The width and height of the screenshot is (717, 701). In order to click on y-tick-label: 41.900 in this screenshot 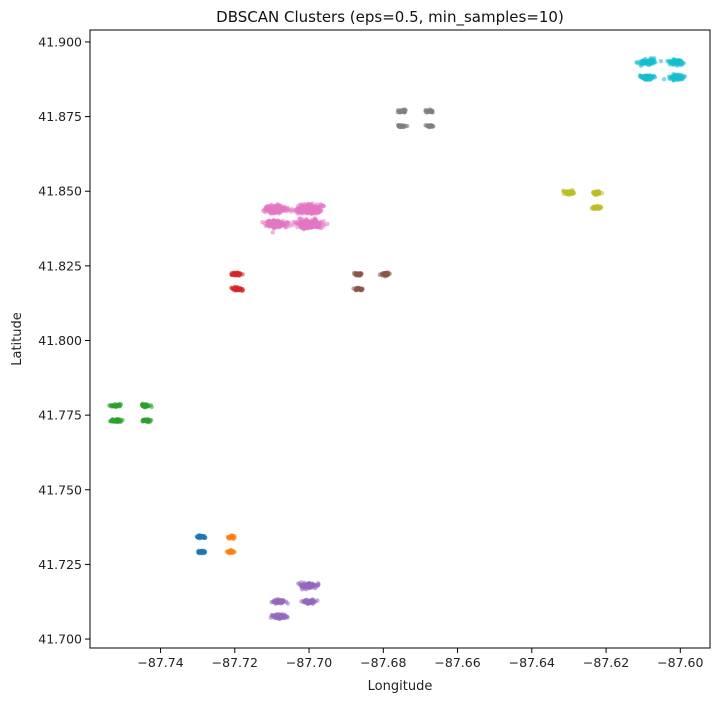, I will do `click(60, 41)`.